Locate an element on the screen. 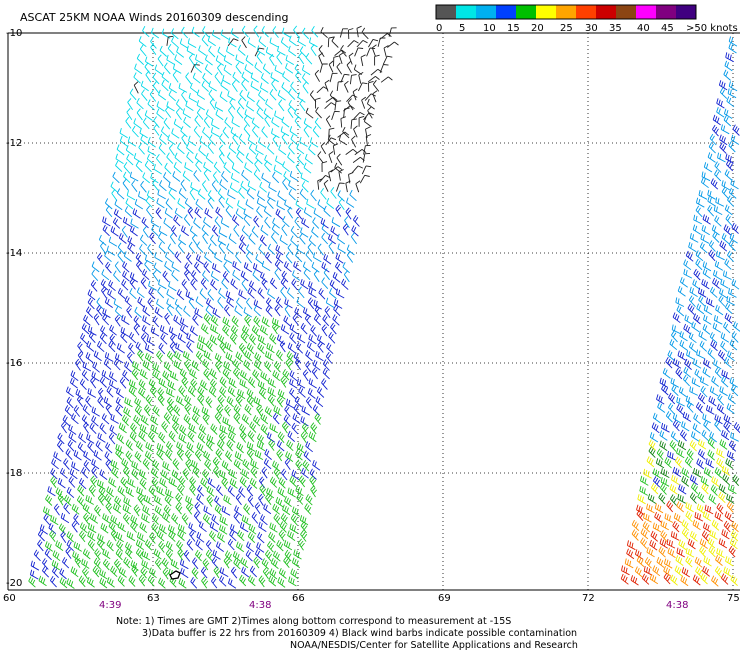 Image resolution: width=740 pixels, height=650 pixels. colorbar-swatches is located at coordinates (566, 12).